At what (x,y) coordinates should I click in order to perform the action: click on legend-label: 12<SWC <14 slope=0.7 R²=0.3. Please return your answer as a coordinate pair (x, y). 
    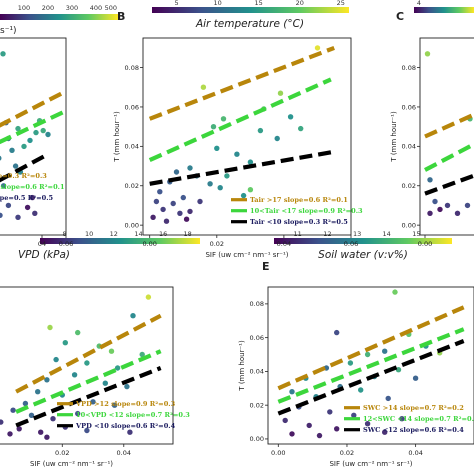
    Looking at the image, I should click on (418, 419).